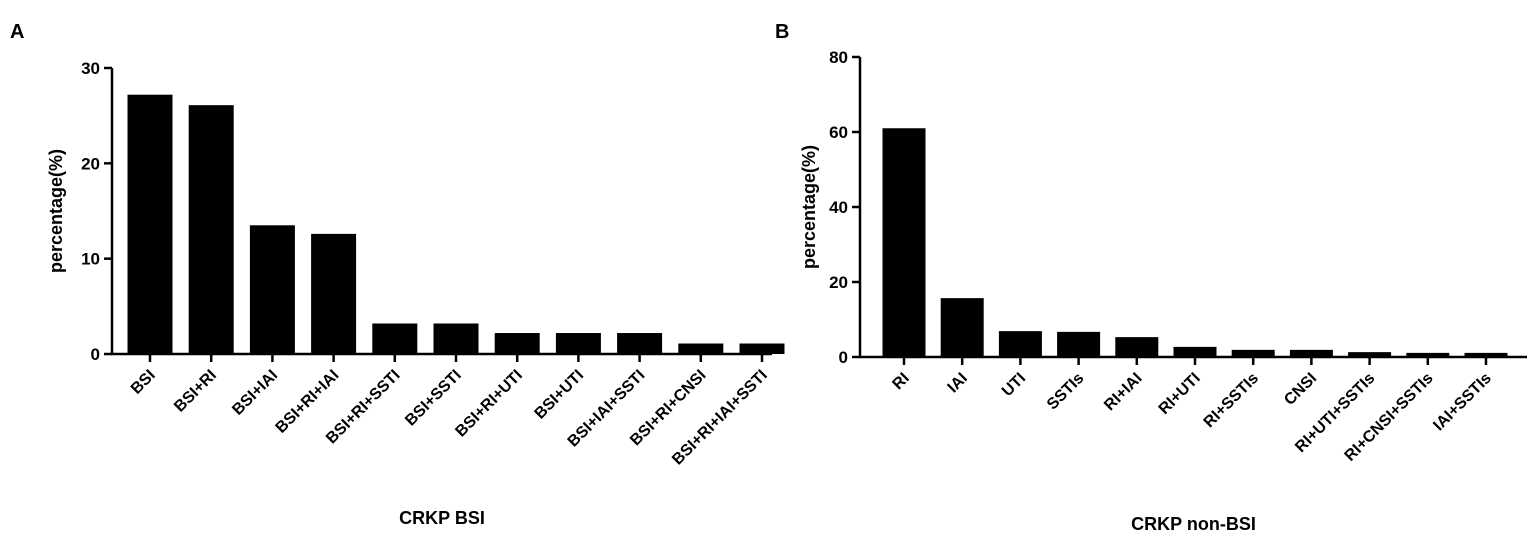 The image size is (1535, 552). Describe the element at coordinates (17, 32) in the screenshot. I see `panel-label: A` at that location.